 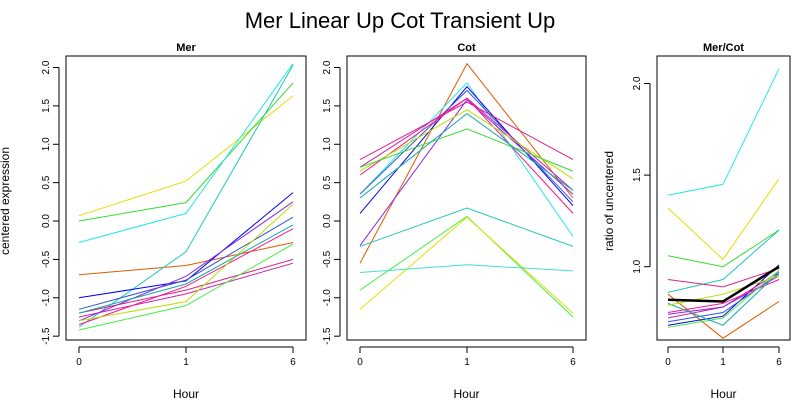 What do you see at coordinates (723, 48) in the screenshot?
I see `panel-title: Mer/Cot` at bounding box center [723, 48].